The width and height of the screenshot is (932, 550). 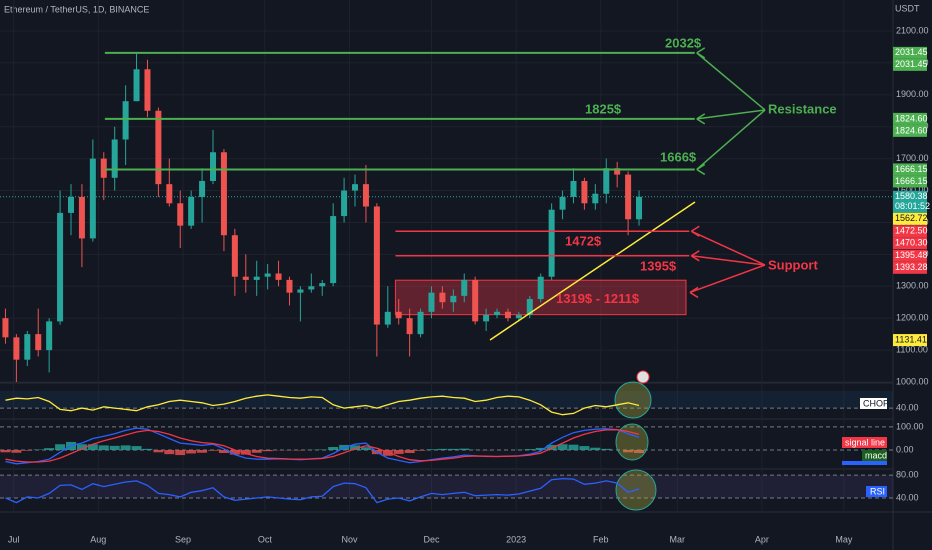 What do you see at coordinates (350, 539) in the screenshot?
I see `x-tick-label: Nov` at bounding box center [350, 539].